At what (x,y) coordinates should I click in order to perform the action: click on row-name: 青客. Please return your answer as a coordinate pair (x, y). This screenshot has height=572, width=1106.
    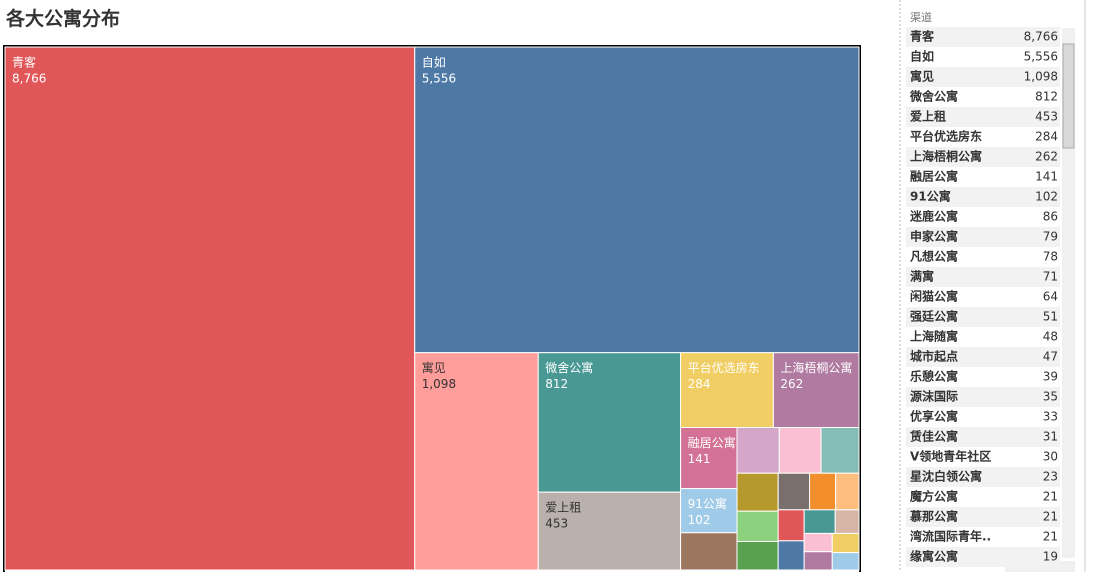
    Looking at the image, I should click on (922, 36).